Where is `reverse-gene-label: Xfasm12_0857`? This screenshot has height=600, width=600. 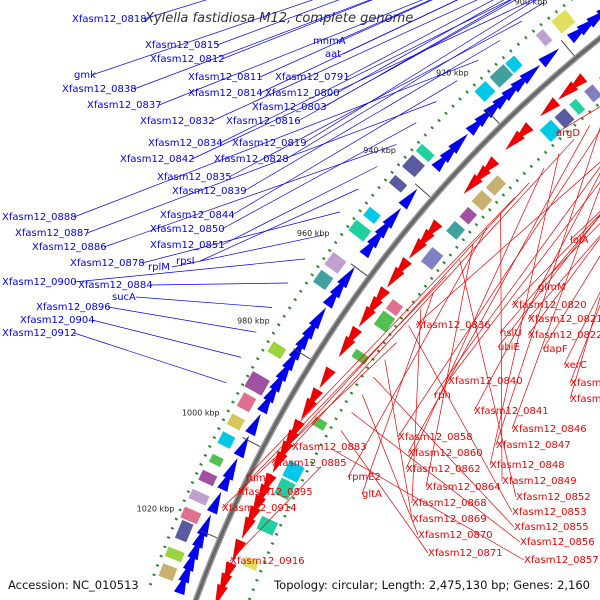 reverse-gene-label: Xfasm12_0857 is located at coordinates (561, 560).